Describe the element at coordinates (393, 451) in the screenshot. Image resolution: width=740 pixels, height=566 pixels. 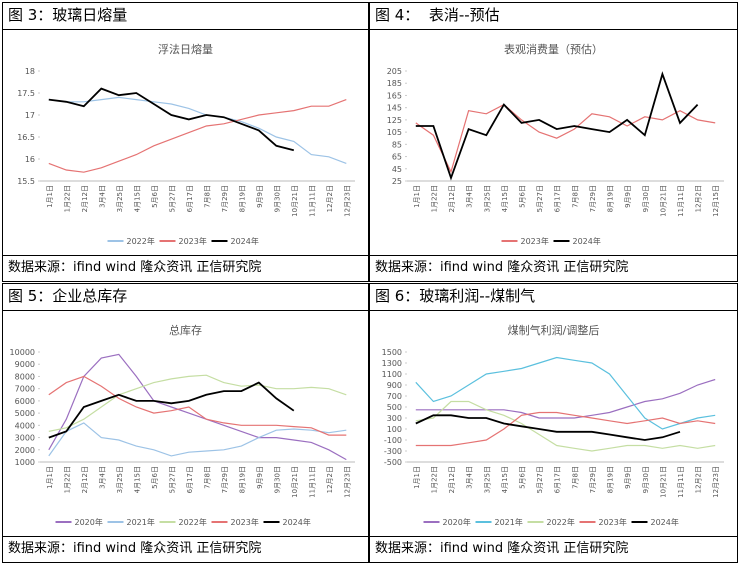
I see `y-tick-label: -300` at that location.